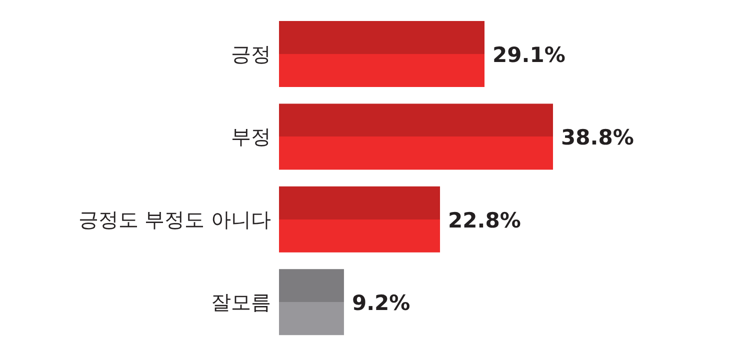  What do you see at coordinates (241, 302) in the screenshot?
I see `y-tick-label: 잘모름` at bounding box center [241, 302].